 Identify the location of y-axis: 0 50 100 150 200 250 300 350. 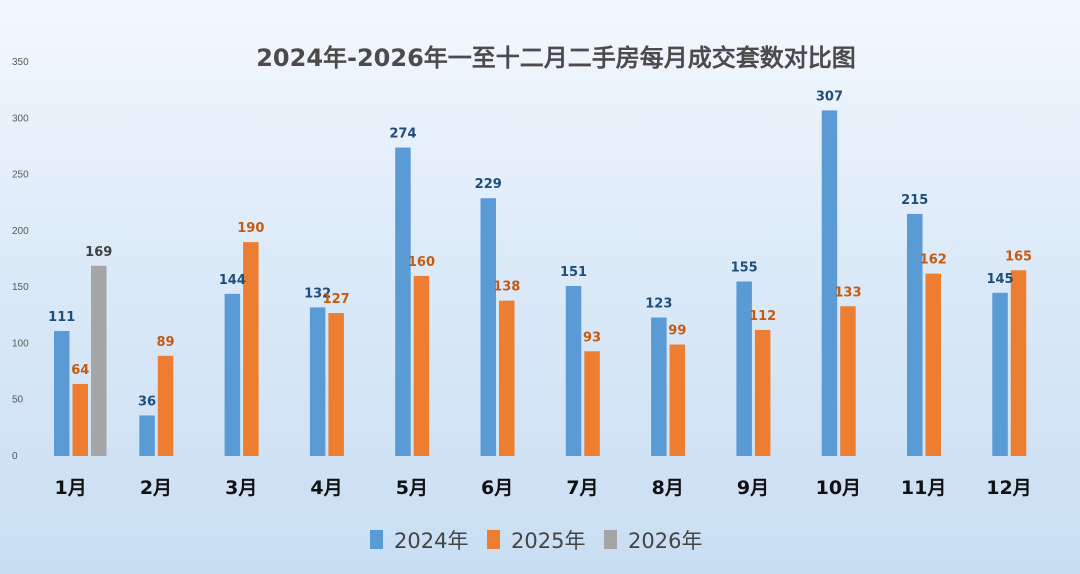
(20, 259).